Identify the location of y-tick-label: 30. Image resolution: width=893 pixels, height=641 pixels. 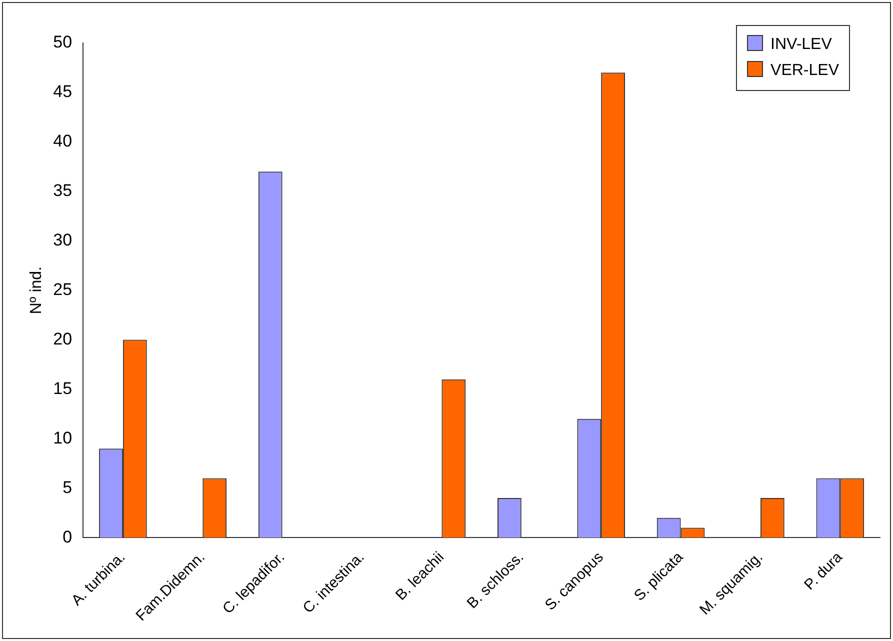
(62, 240).